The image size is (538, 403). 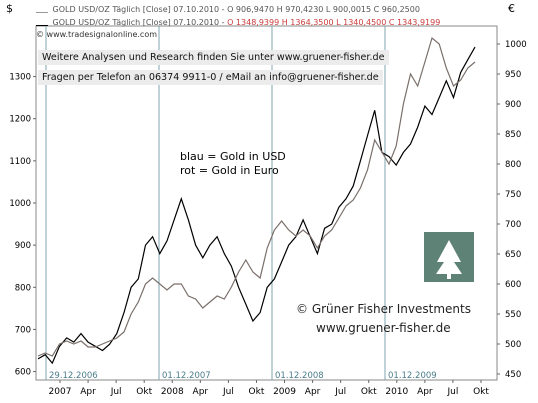 What do you see at coordinates (111, 9) in the screenshot?
I see `legend-label-euro: GOLD USD/OZ Täglich [Close]` at bounding box center [111, 9].